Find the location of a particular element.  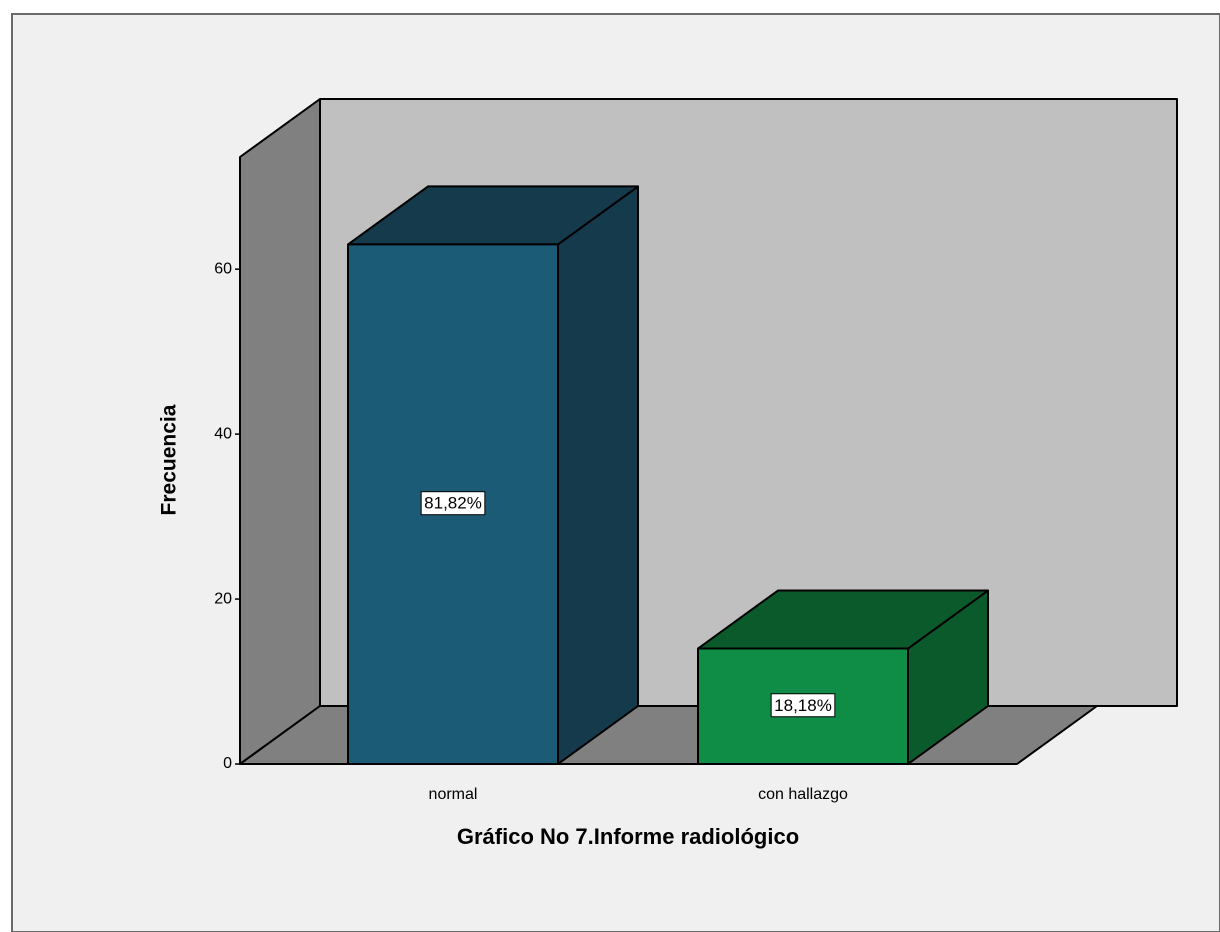

x-tick-label: normal is located at coordinates (453, 794).